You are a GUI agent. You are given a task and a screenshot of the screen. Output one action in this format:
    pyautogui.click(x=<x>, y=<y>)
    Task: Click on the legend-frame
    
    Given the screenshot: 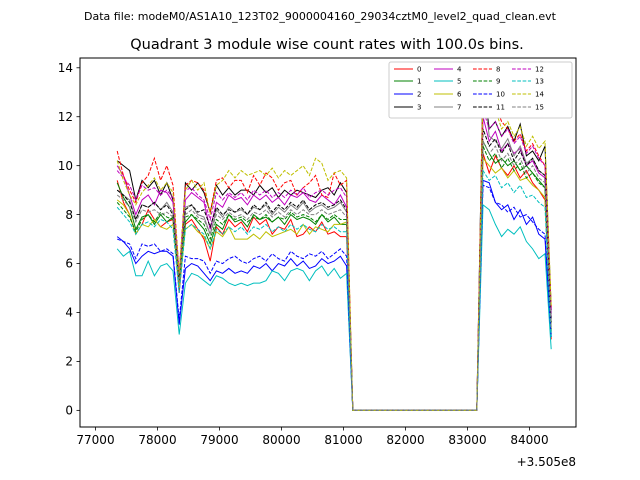 What is the action you would take?
    pyautogui.click(x=480, y=90)
    